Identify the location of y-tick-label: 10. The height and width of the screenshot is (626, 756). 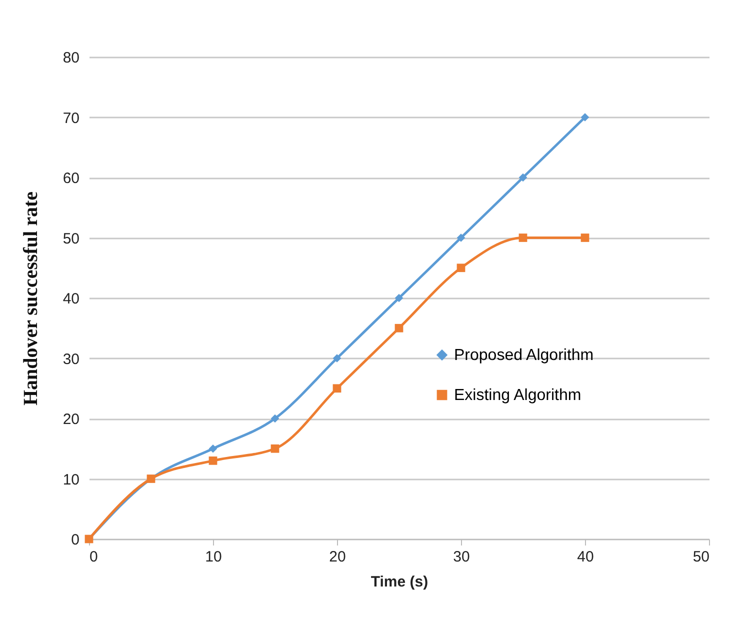
(71, 479).